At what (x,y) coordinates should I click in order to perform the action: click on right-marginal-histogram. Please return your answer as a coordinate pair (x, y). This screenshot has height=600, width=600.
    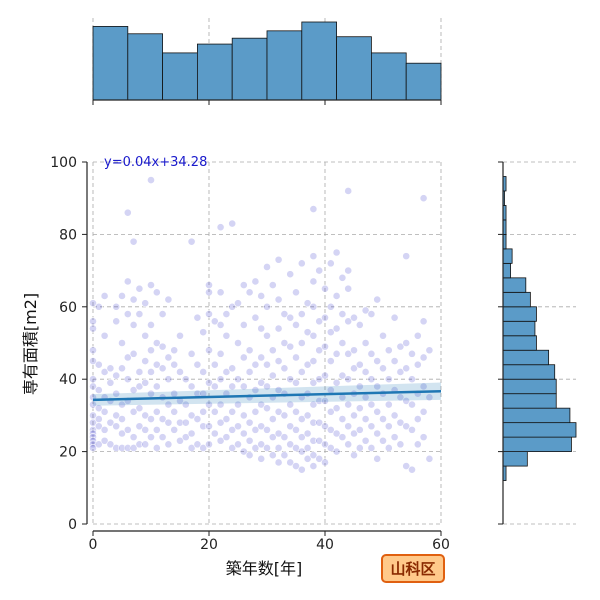
    Looking at the image, I should click on (537, 343).